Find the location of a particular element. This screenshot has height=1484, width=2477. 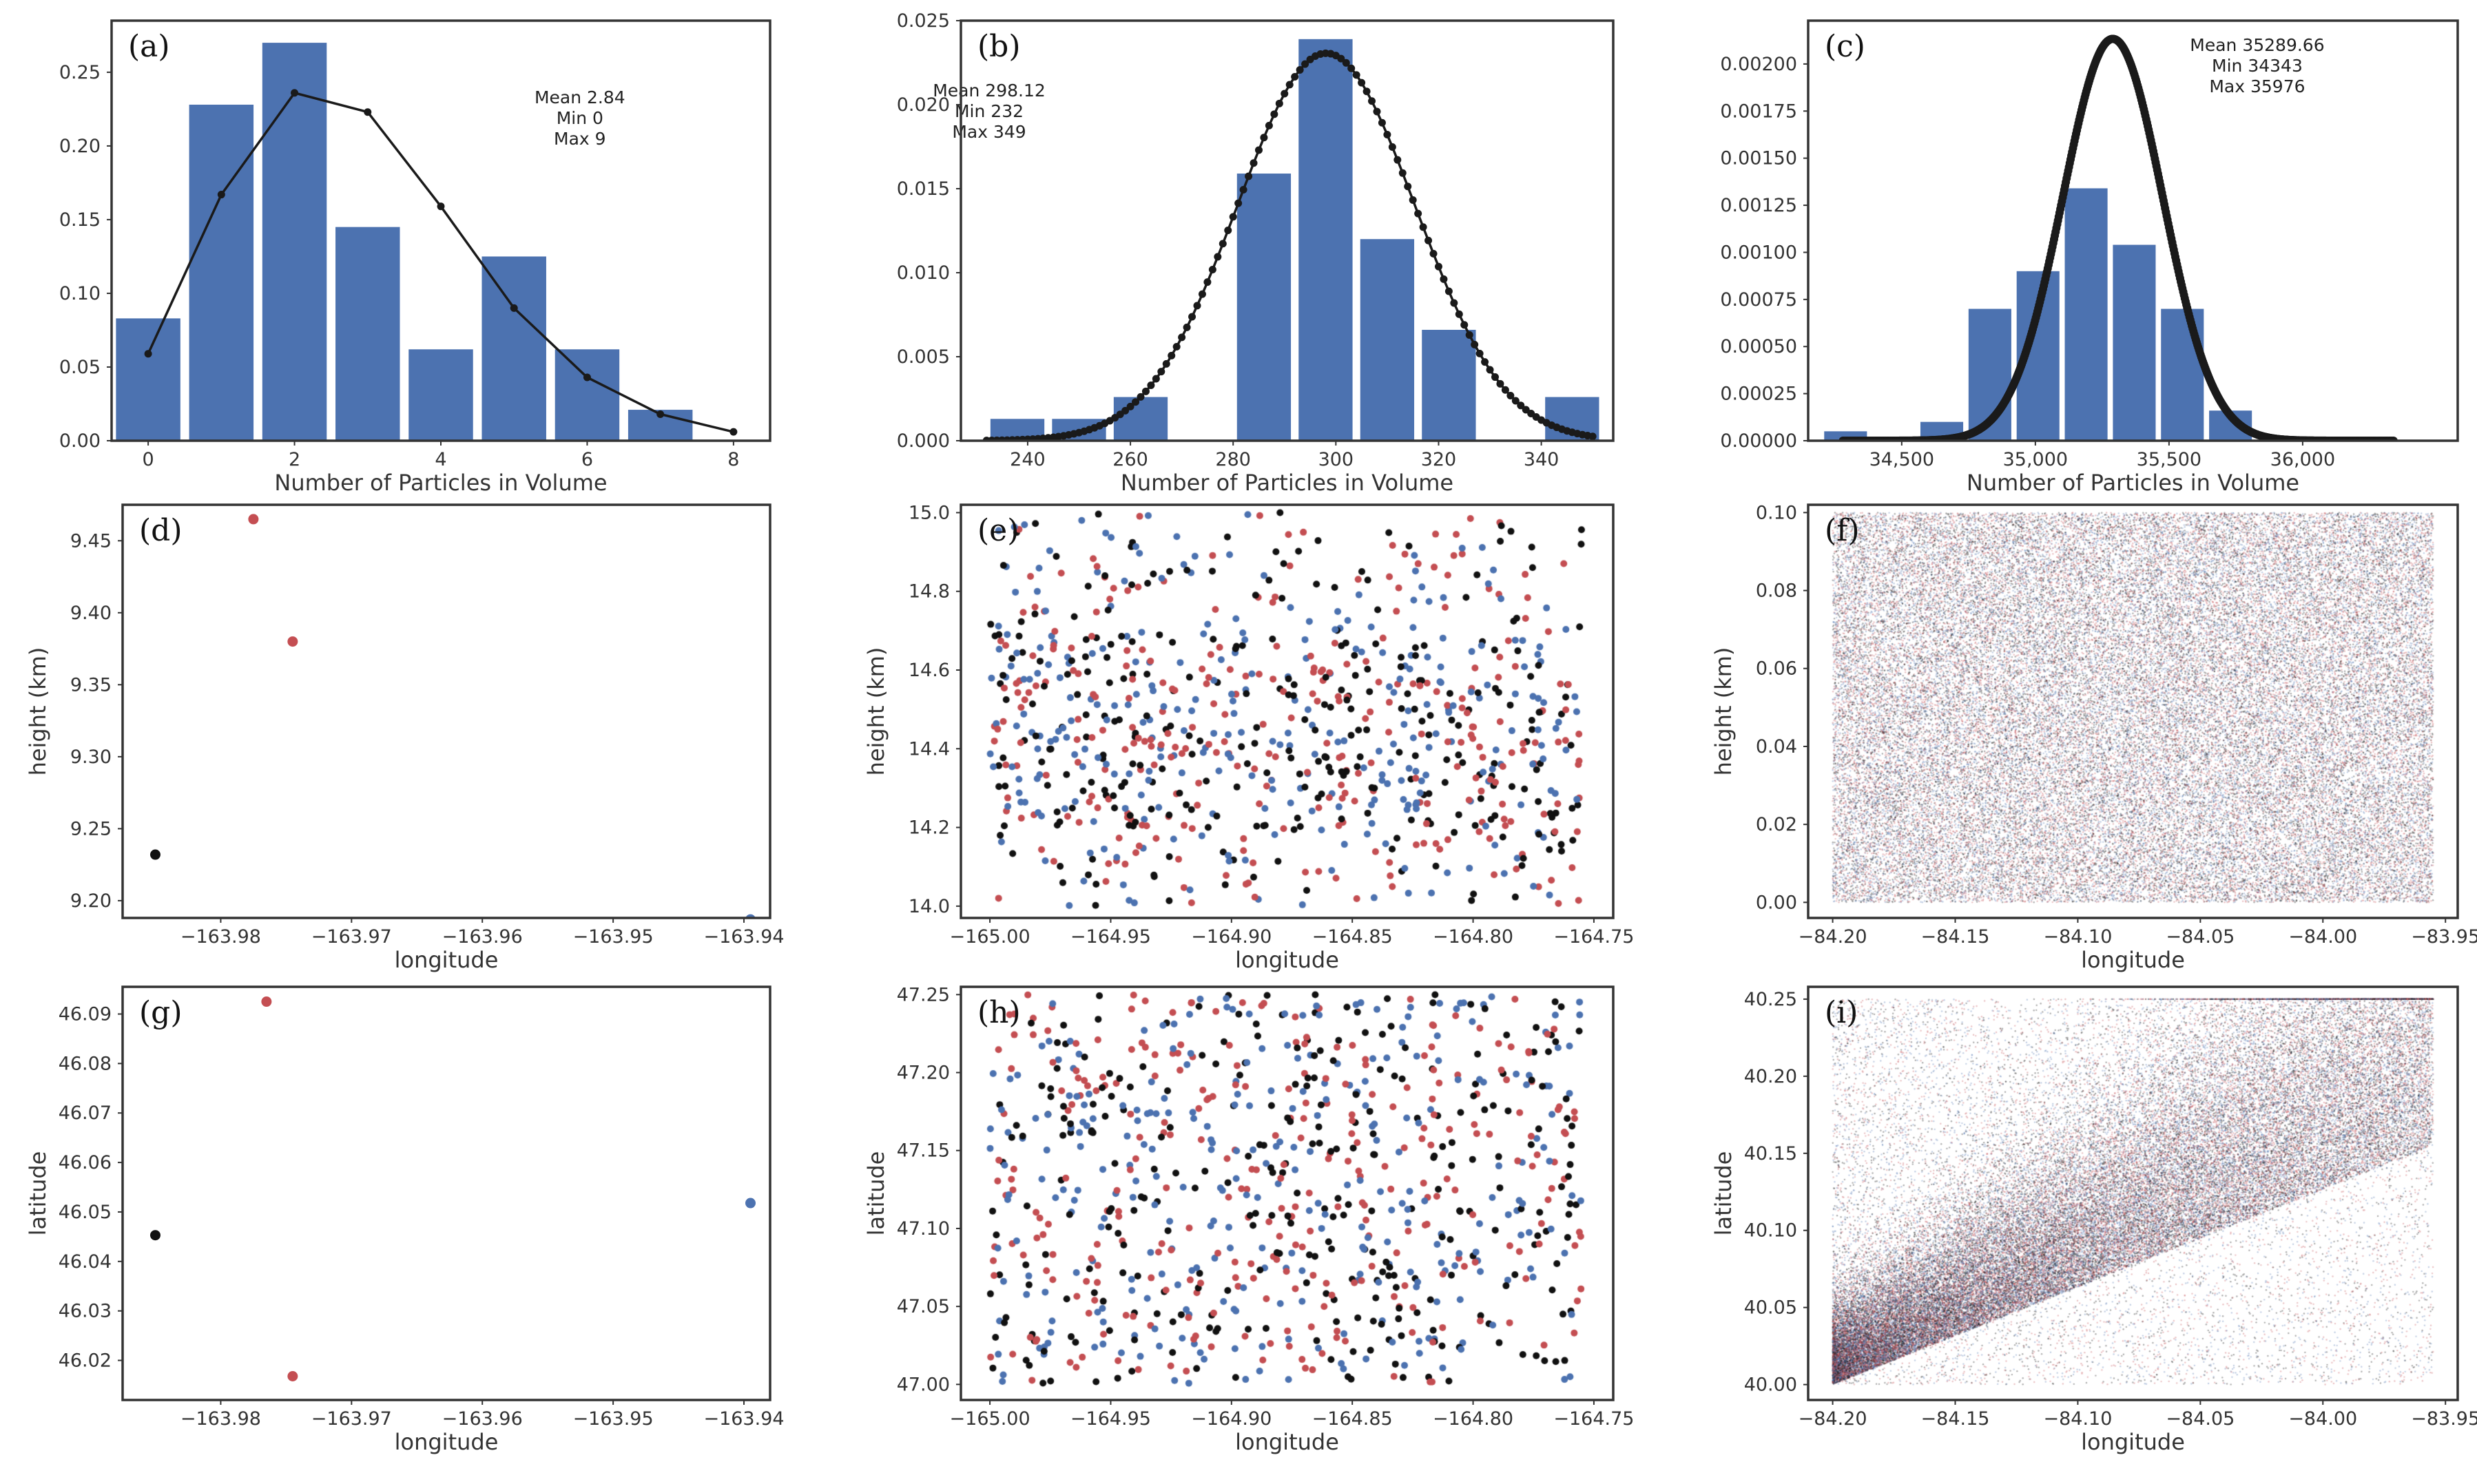

y-tick-label: 0.00100 is located at coordinates (1758, 253).